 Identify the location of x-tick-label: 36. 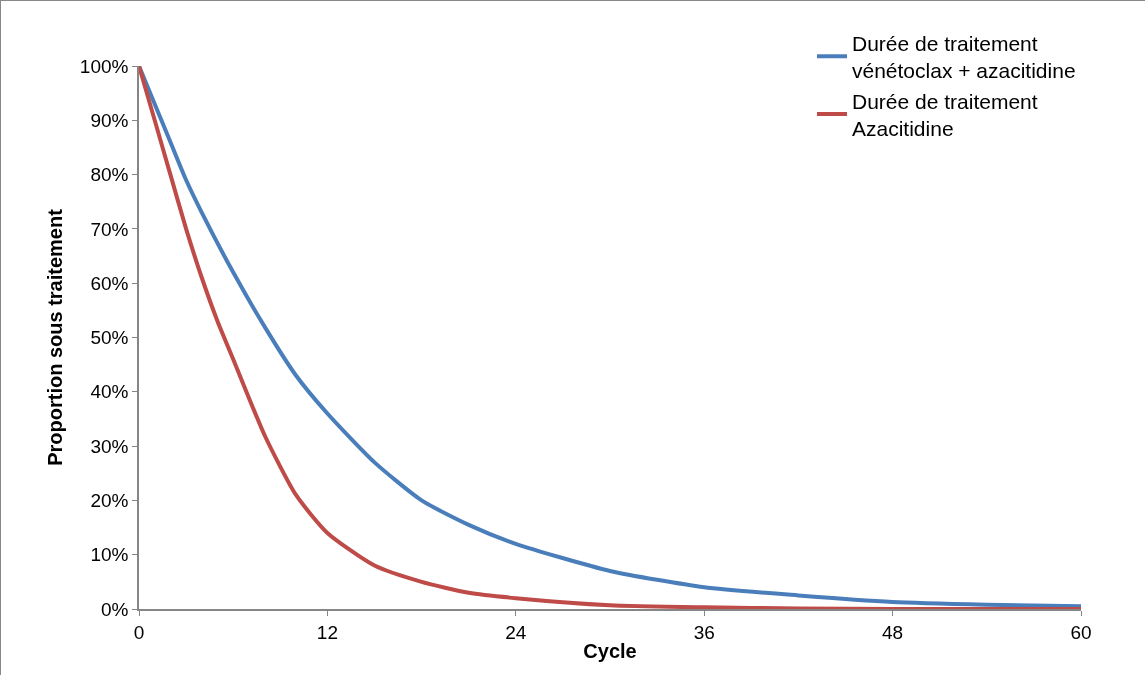
(704, 632).